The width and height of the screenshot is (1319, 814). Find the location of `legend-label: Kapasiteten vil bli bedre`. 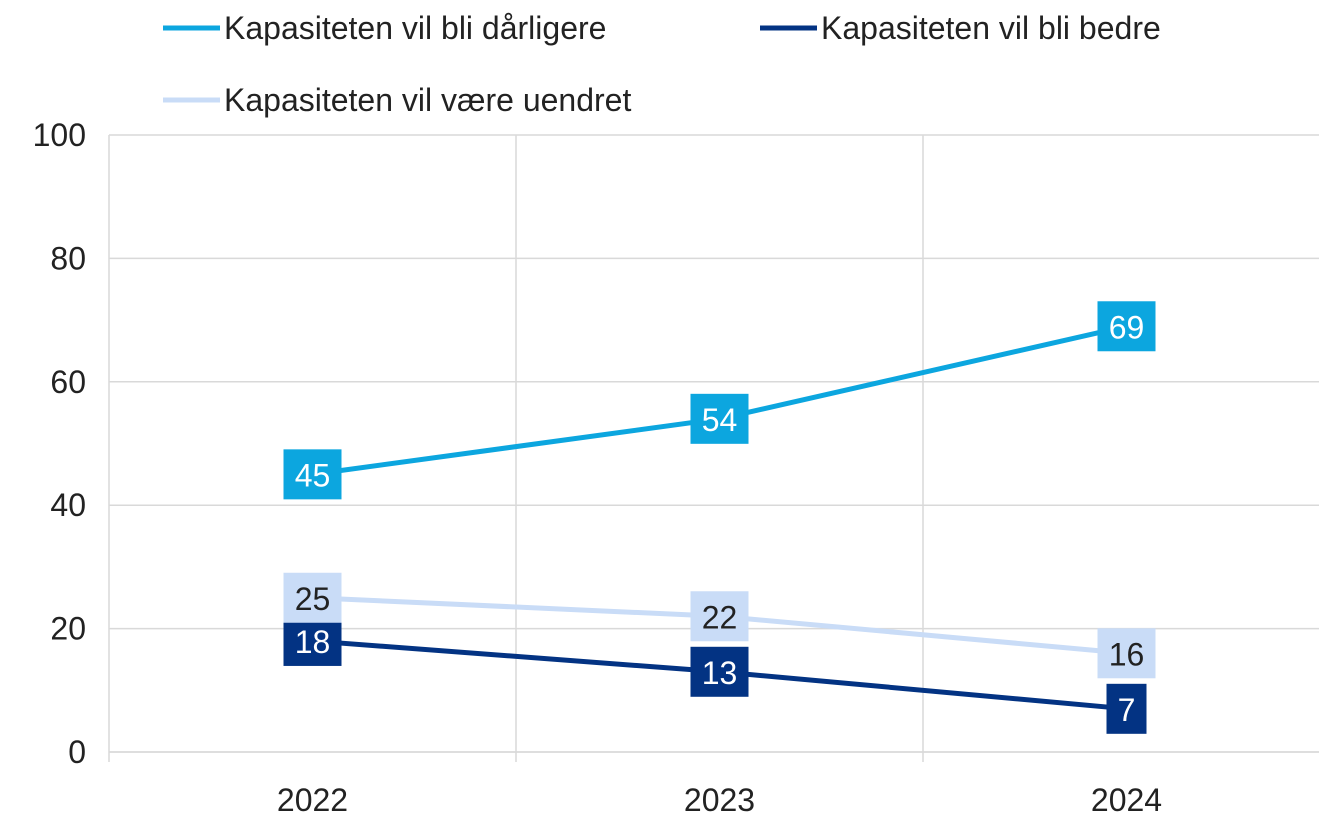

legend-label: Kapasiteten vil bli bedre is located at coordinates (991, 28).